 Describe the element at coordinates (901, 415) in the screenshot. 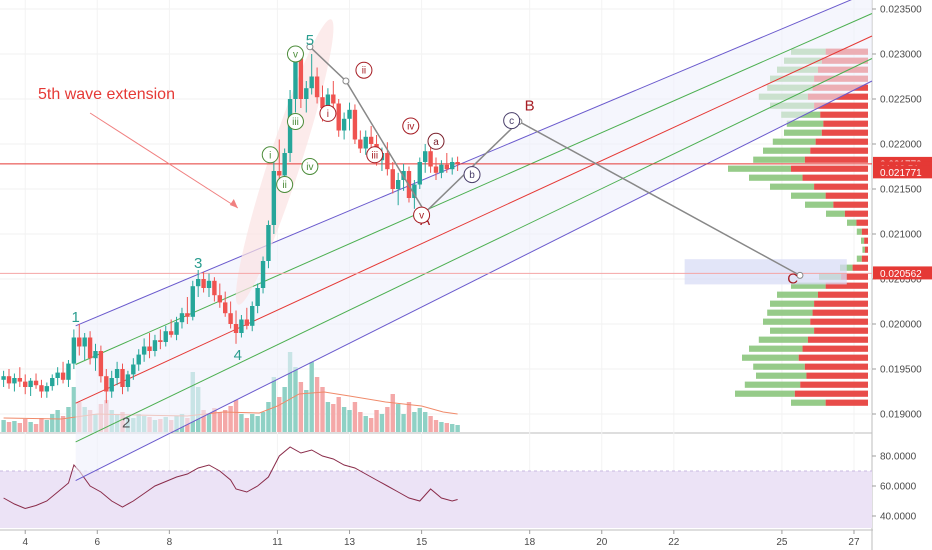

I see `price-tick-label: 0.019000` at that location.